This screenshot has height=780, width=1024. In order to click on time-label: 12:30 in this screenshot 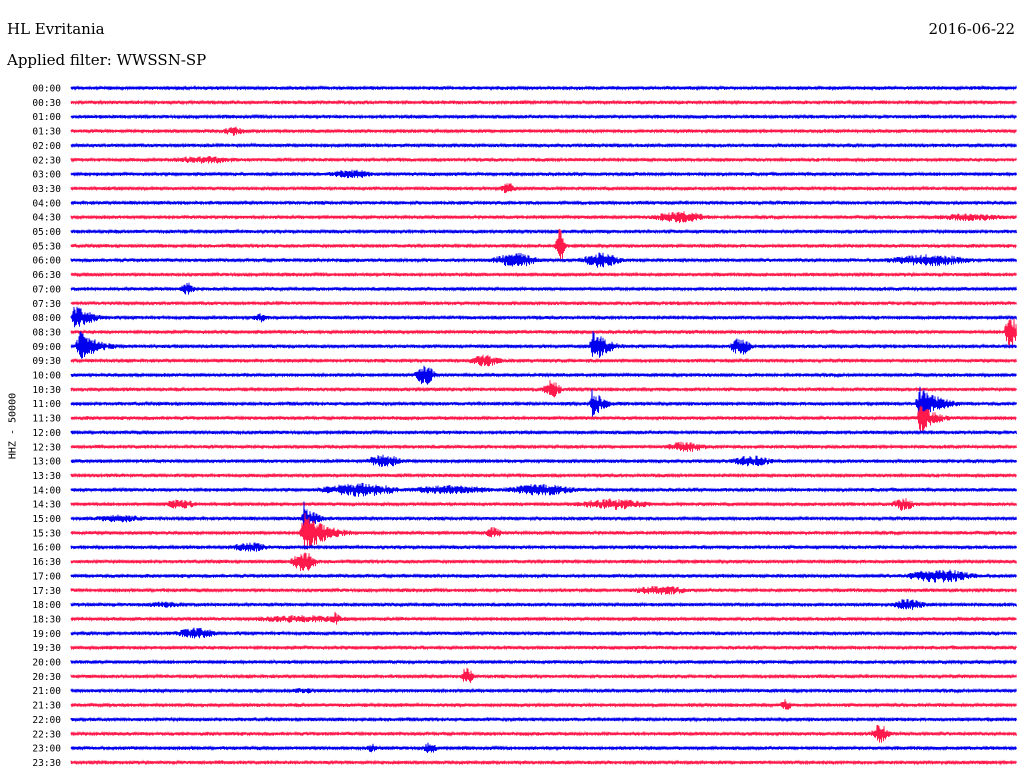, I will do `click(46, 447)`.